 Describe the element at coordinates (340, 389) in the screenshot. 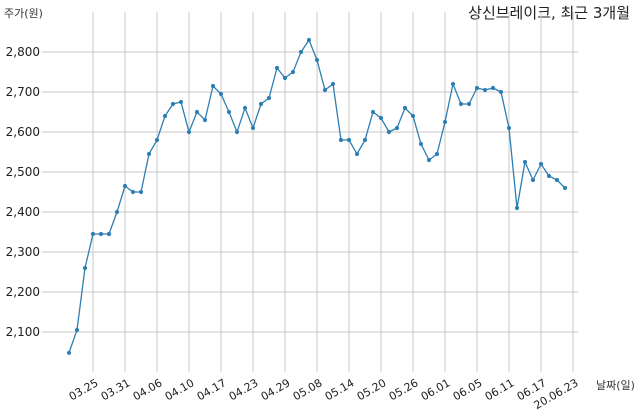

I see `x-tick-label: 05.14` at that location.